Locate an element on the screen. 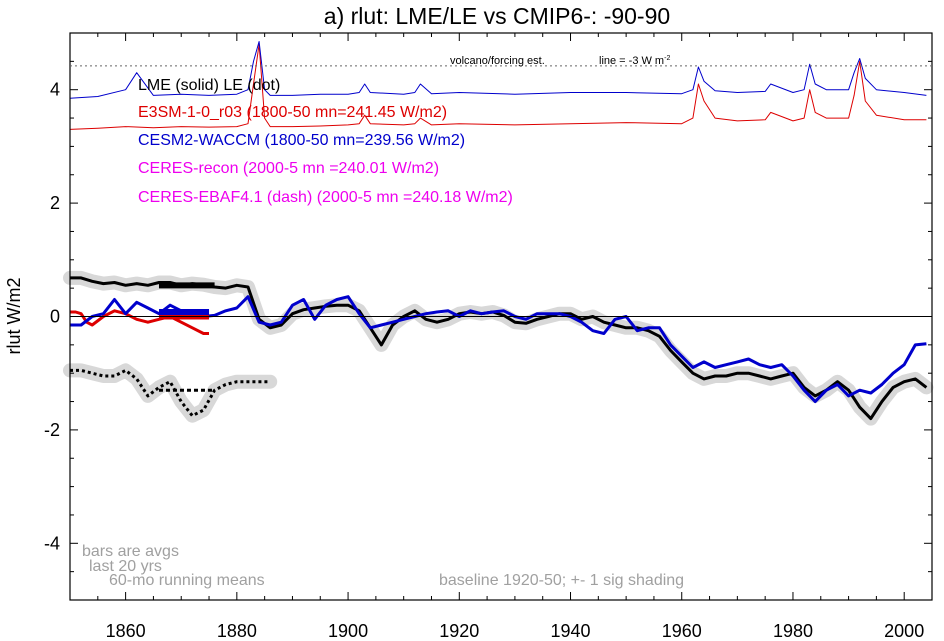  legend-entry: CERES-recon (2000-5 mn =240.01 W/m2) is located at coordinates (288, 168).